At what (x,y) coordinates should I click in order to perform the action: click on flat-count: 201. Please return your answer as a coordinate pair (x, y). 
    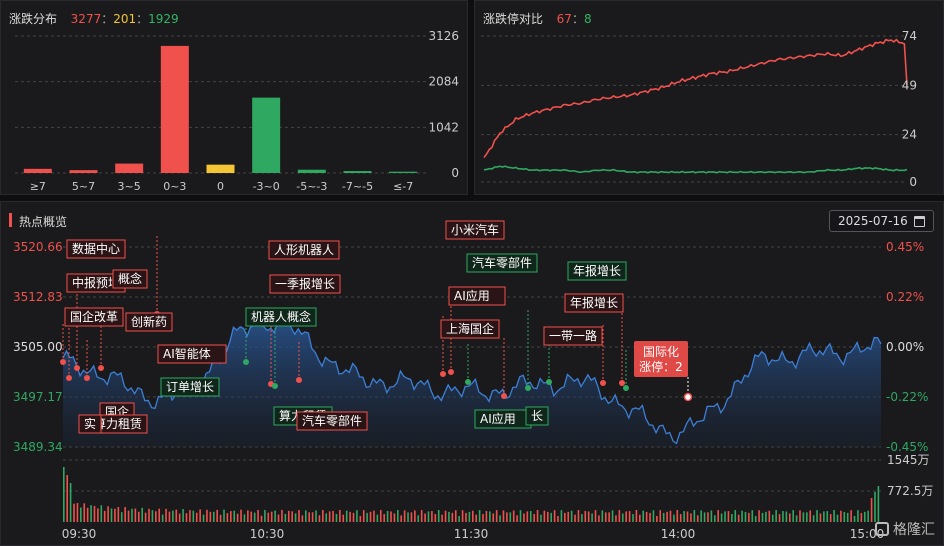
    Looking at the image, I should click on (125, 19).